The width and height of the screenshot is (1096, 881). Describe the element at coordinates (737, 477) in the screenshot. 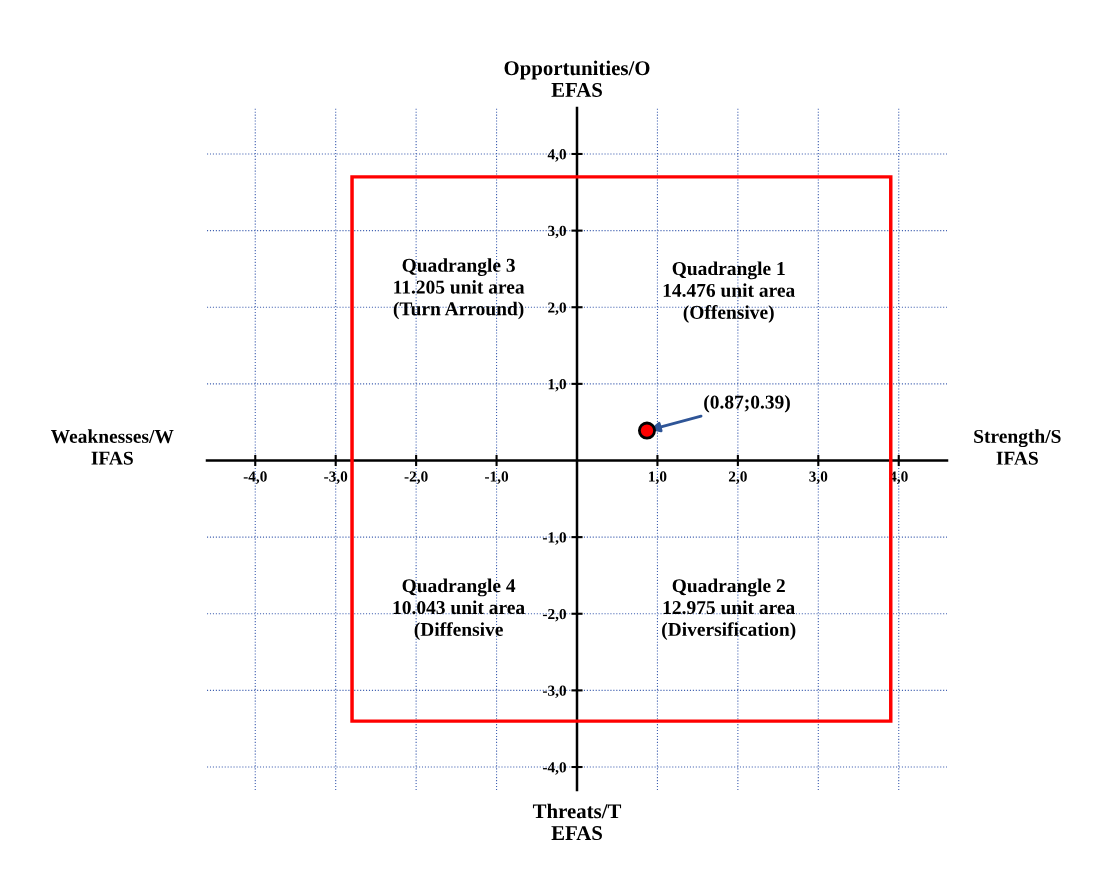

I see `x-tick-label: 2,0` at that location.